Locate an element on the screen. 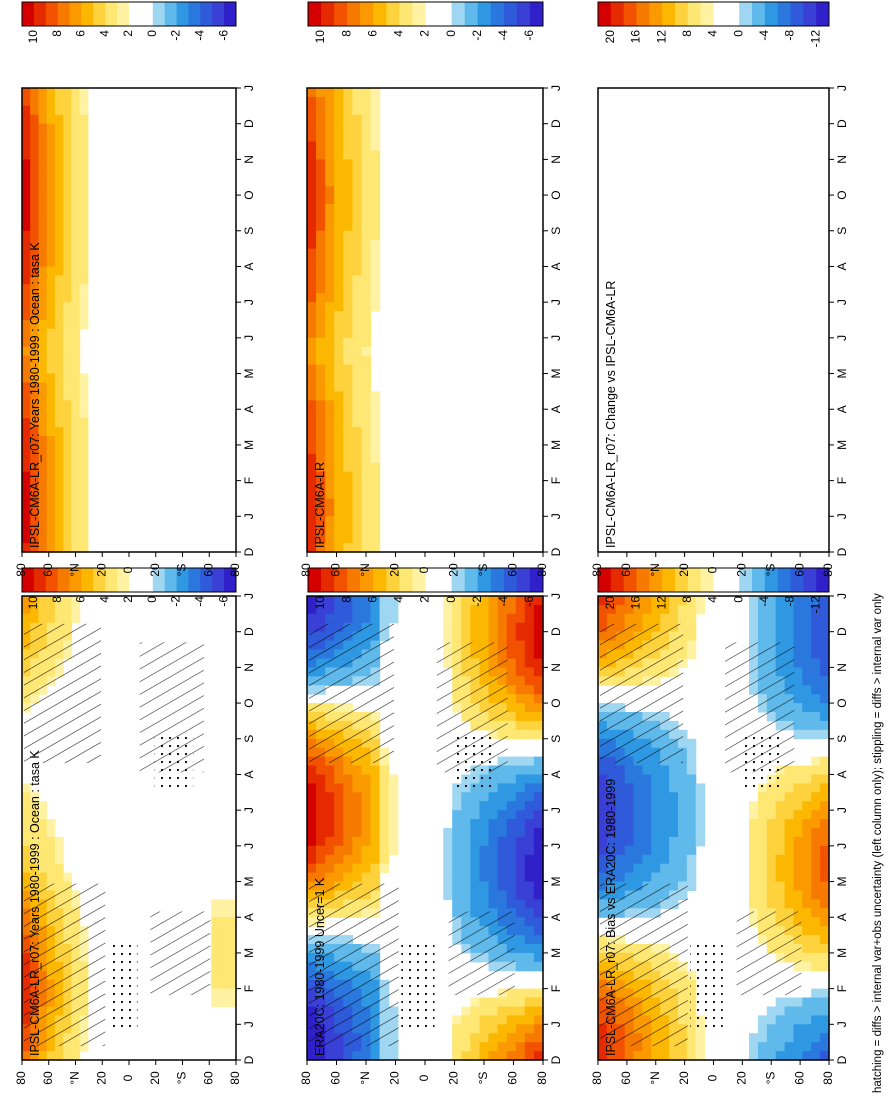 The image size is (890, 1105). lat-tick-label: 80 is located at coordinates (21, 570).